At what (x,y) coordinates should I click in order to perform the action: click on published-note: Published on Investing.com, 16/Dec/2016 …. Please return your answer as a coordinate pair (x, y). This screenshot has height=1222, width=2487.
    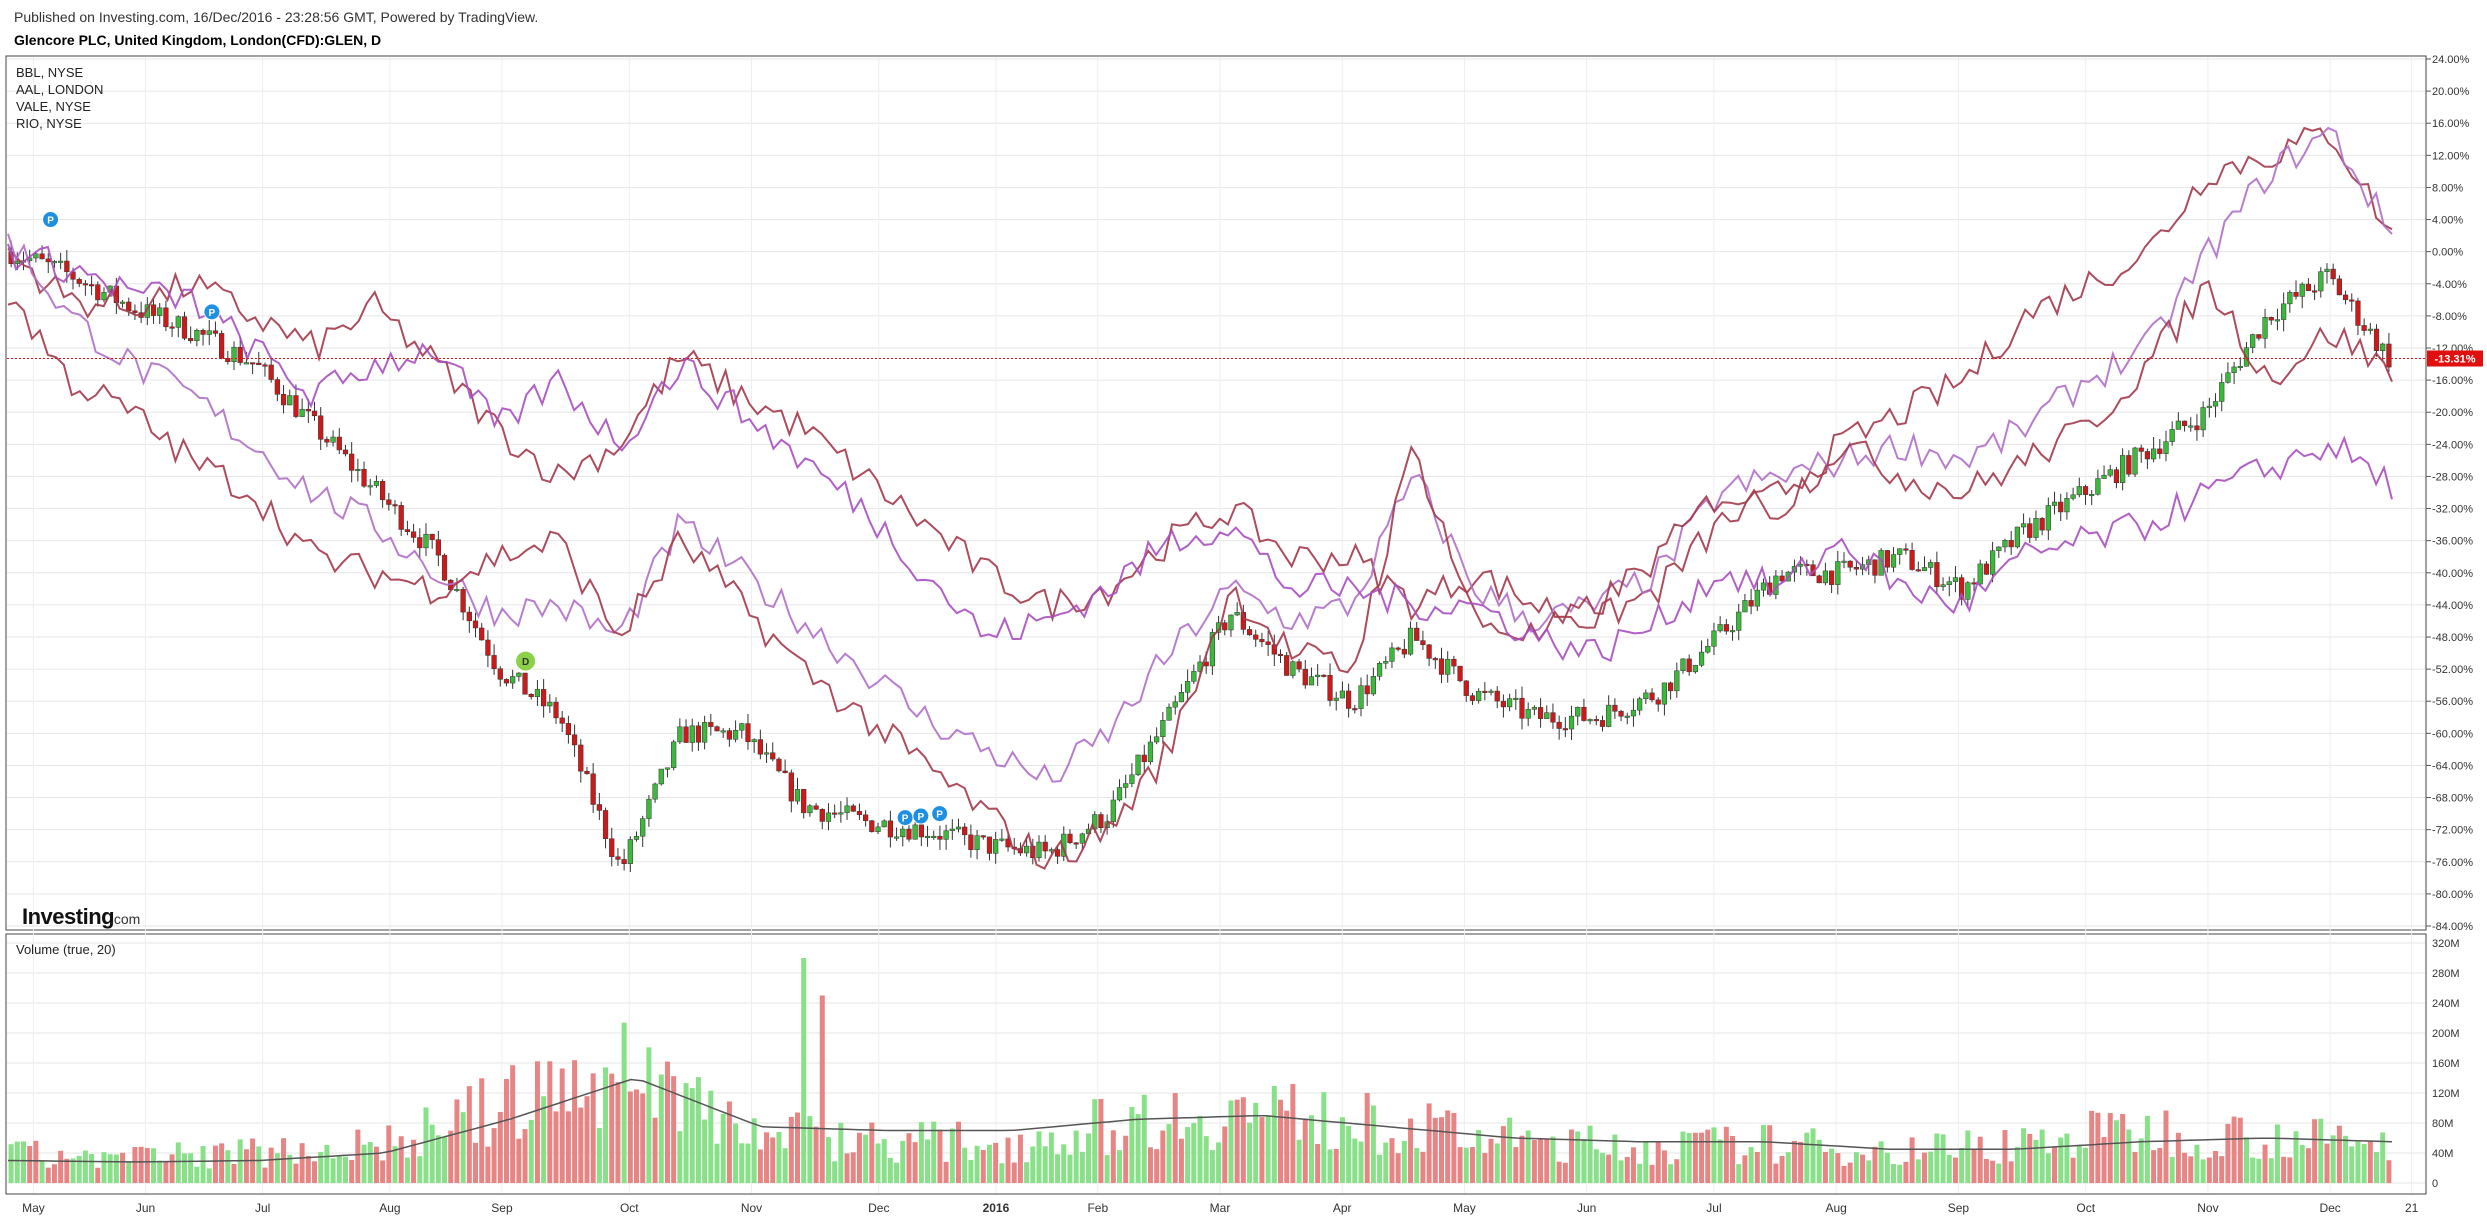
    Looking at the image, I should click on (276, 17).